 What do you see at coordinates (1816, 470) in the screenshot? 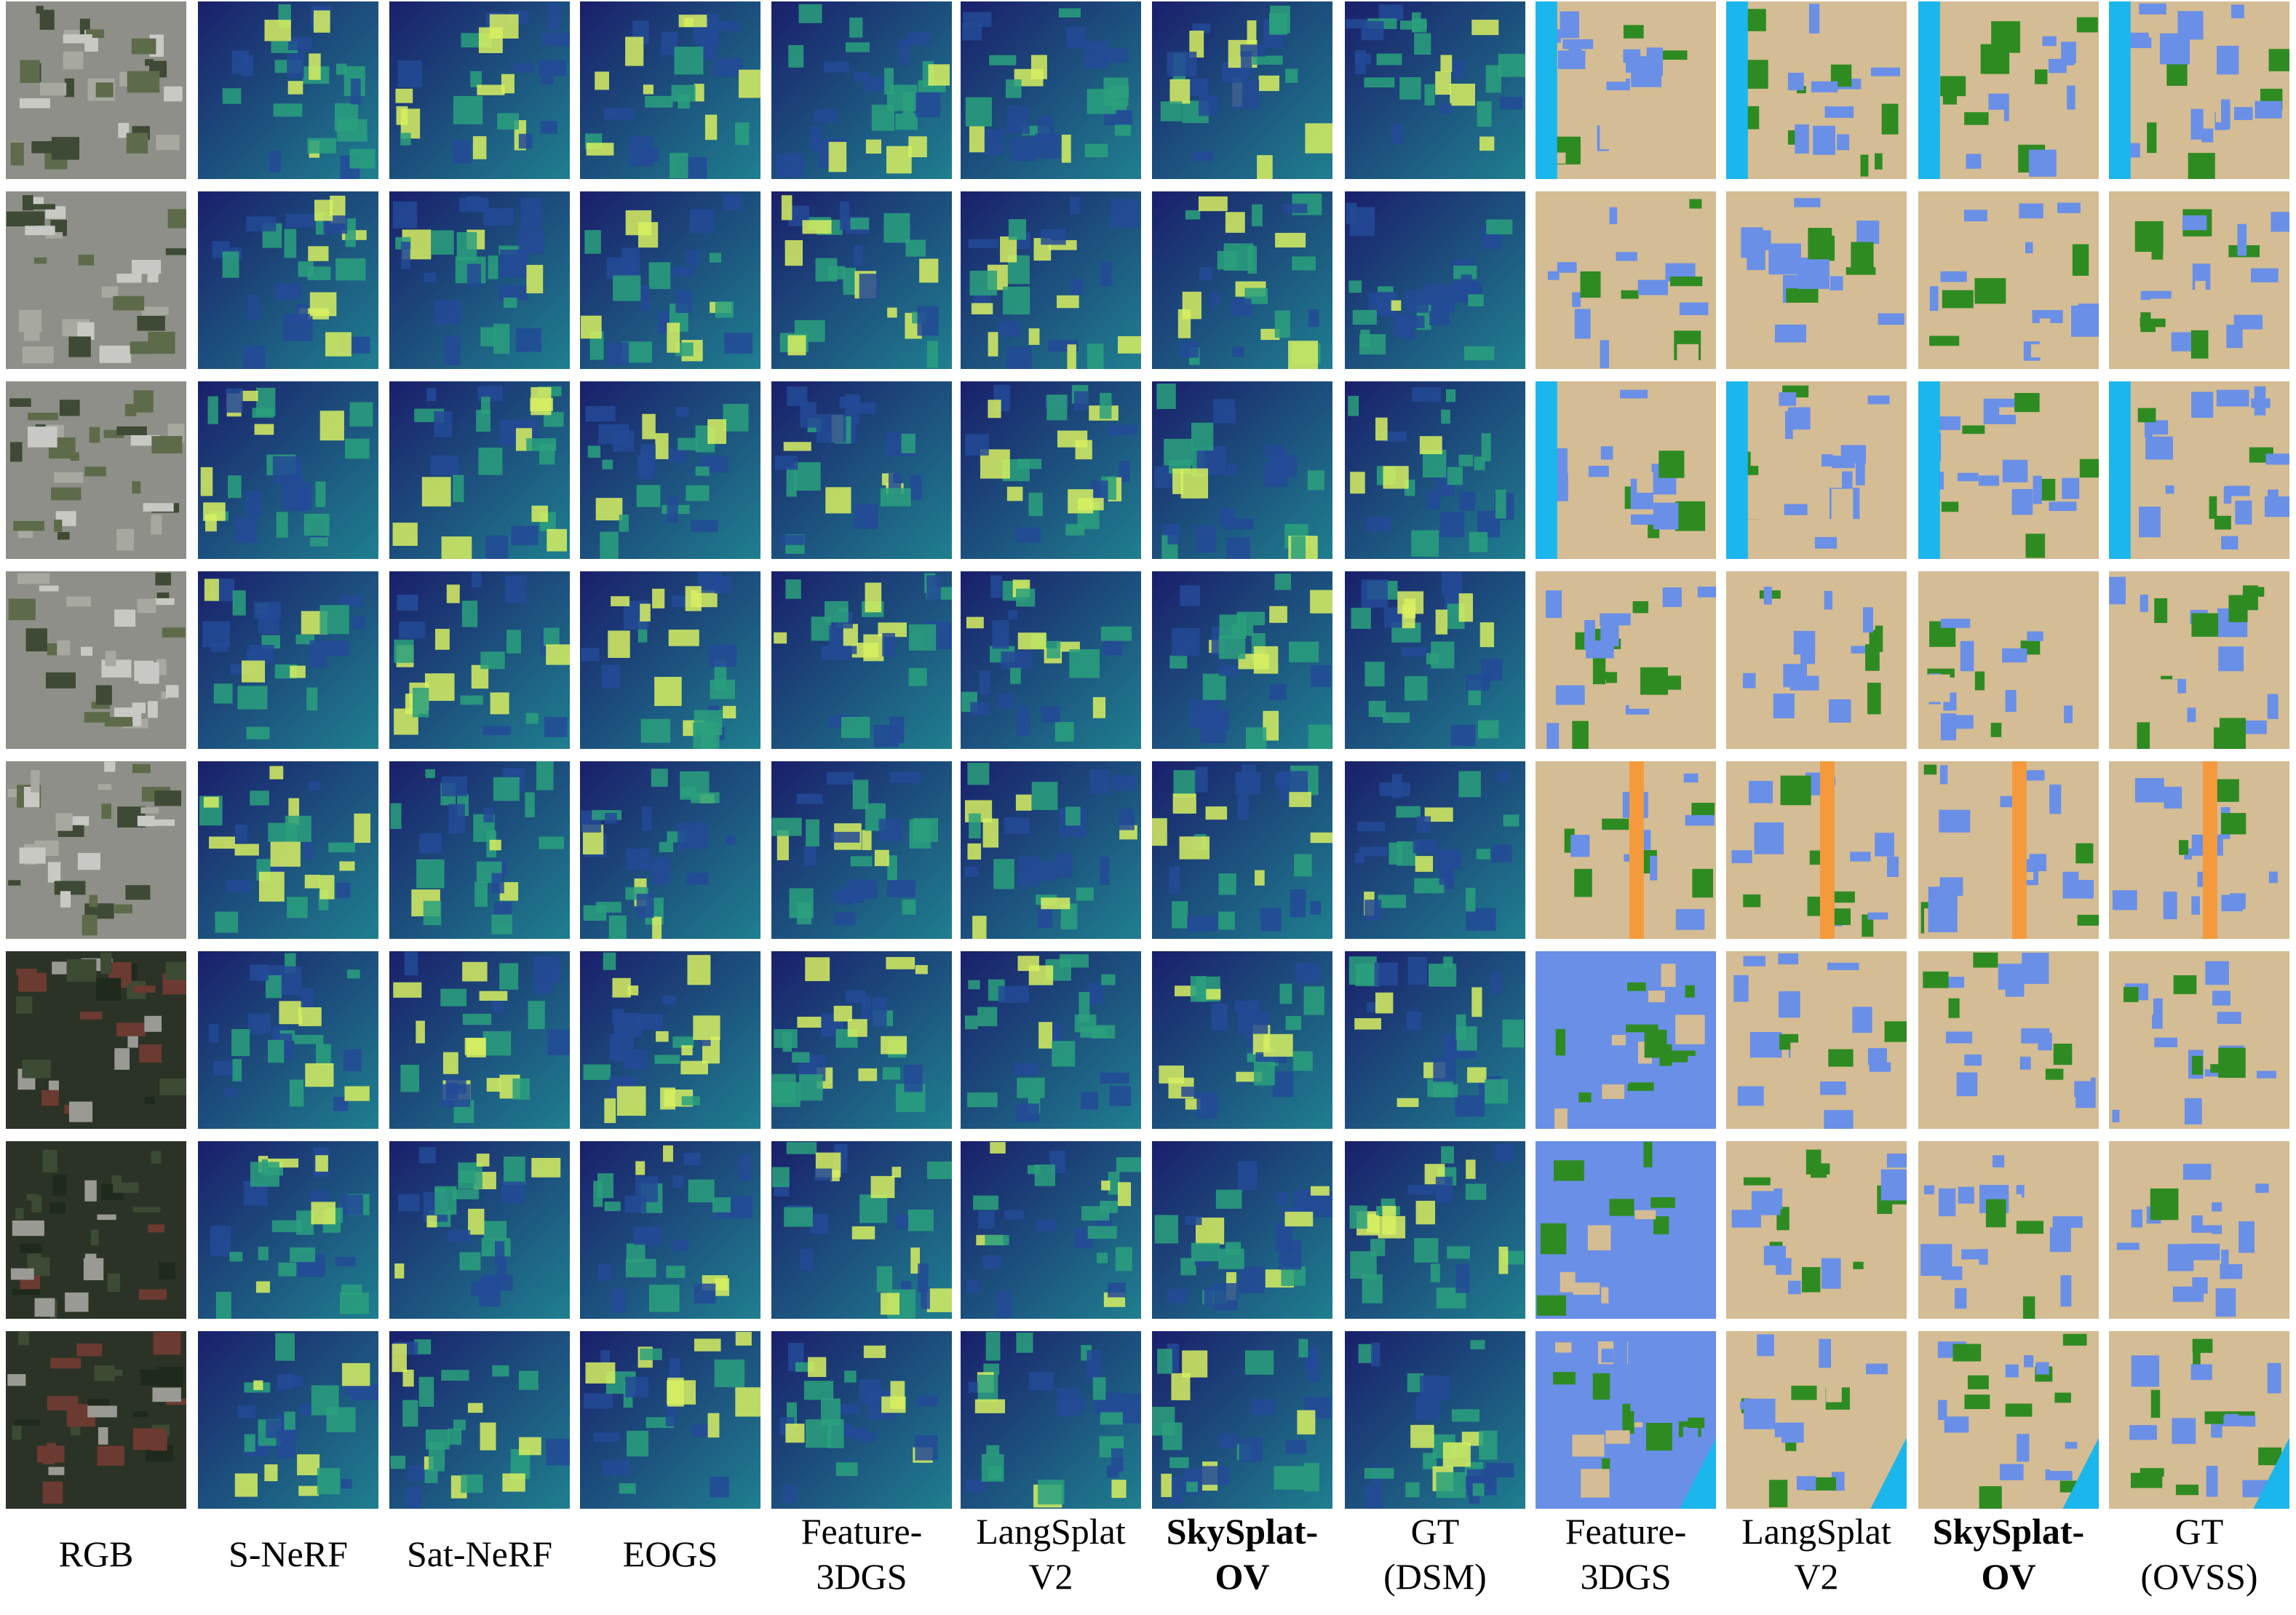
I see `thumbnail-seg-r3-c10` at bounding box center [1816, 470].